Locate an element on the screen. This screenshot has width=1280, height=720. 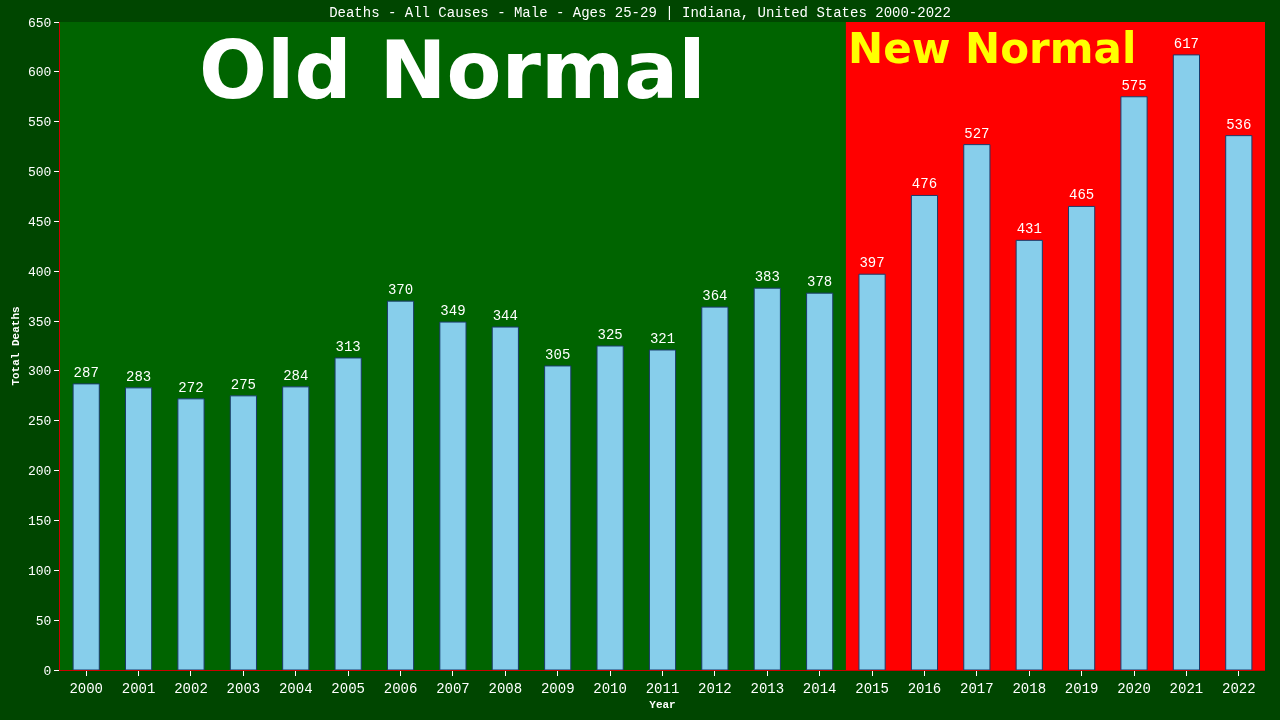
y-tick-label: 50 is located at coordinates (43, 621).